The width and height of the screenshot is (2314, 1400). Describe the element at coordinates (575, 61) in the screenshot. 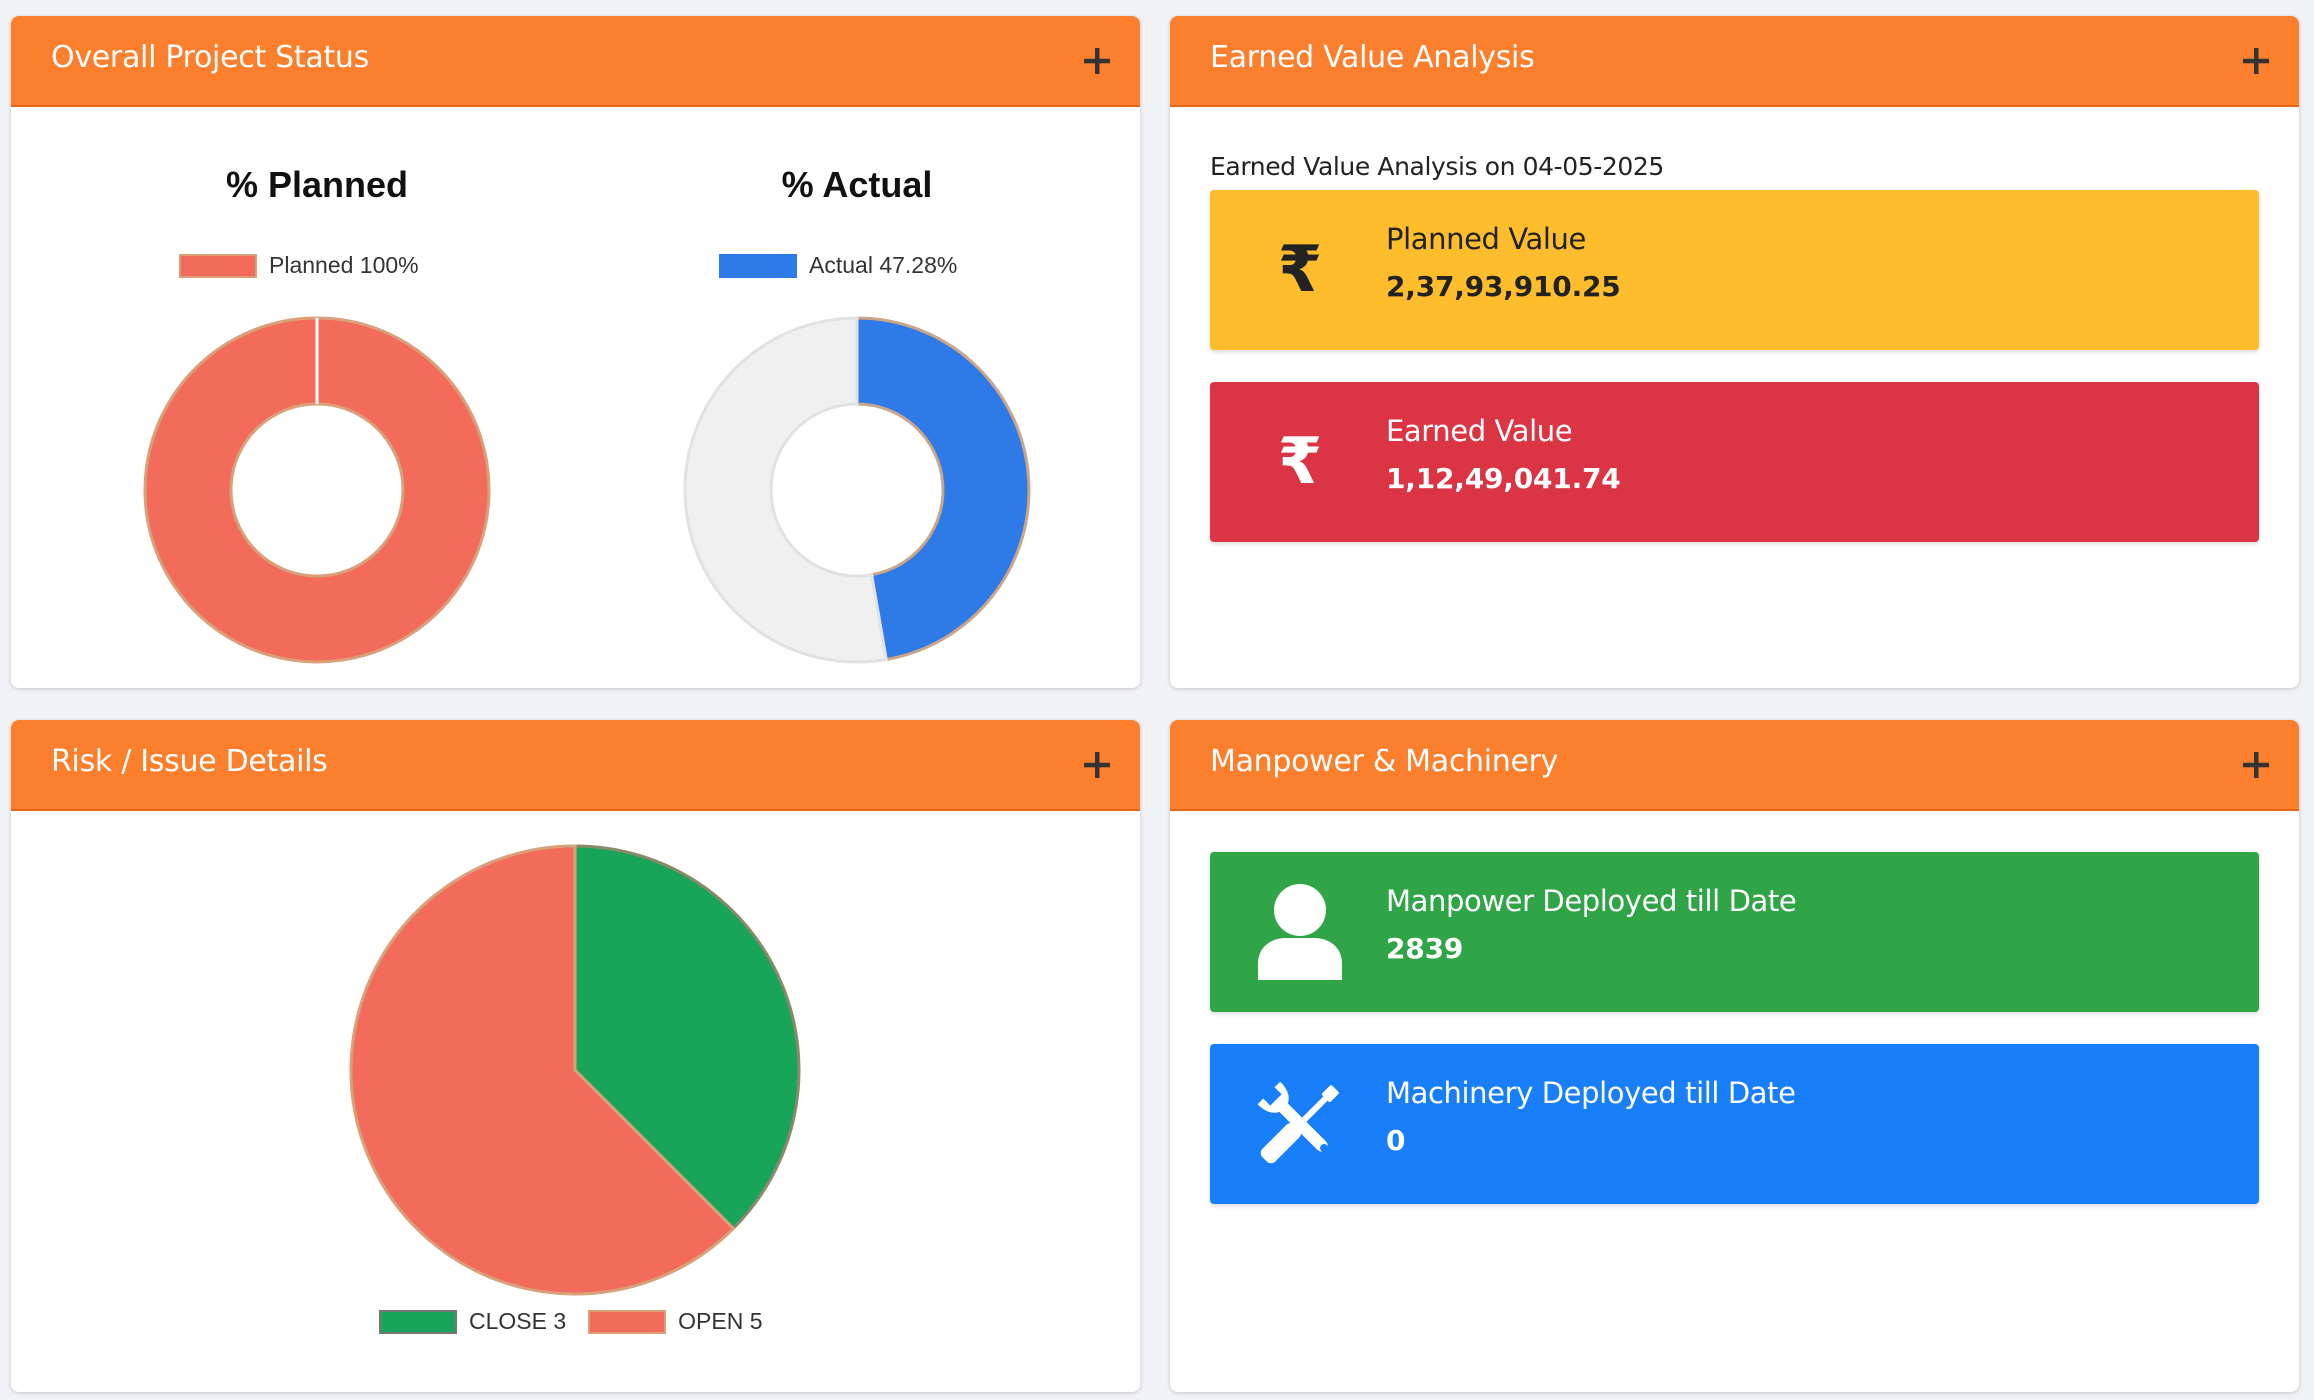

I see `card-header: Overall Project Status` at that location.